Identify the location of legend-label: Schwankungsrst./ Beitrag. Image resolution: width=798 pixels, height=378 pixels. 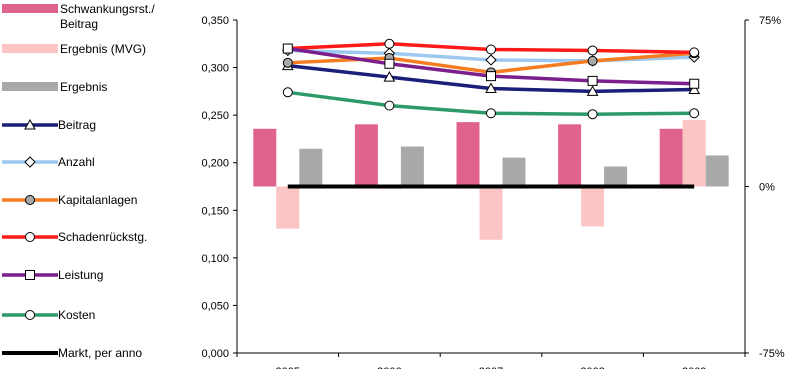
(107, 16).